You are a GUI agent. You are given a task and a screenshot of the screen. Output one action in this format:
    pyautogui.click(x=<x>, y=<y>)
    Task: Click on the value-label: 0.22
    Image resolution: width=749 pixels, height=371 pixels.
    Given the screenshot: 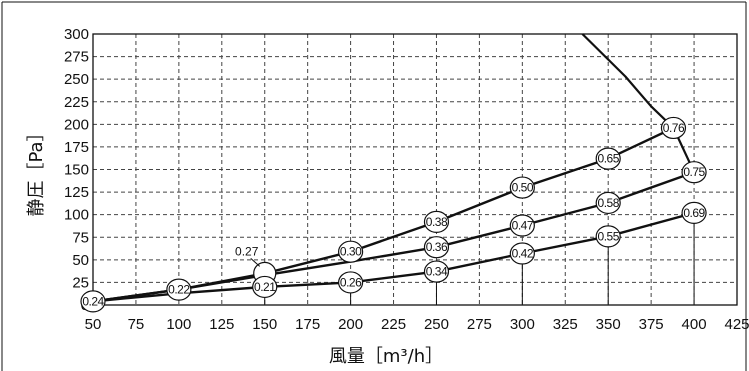 What is the action you would take?
    pyautogui.click(x=179, y=290)
    